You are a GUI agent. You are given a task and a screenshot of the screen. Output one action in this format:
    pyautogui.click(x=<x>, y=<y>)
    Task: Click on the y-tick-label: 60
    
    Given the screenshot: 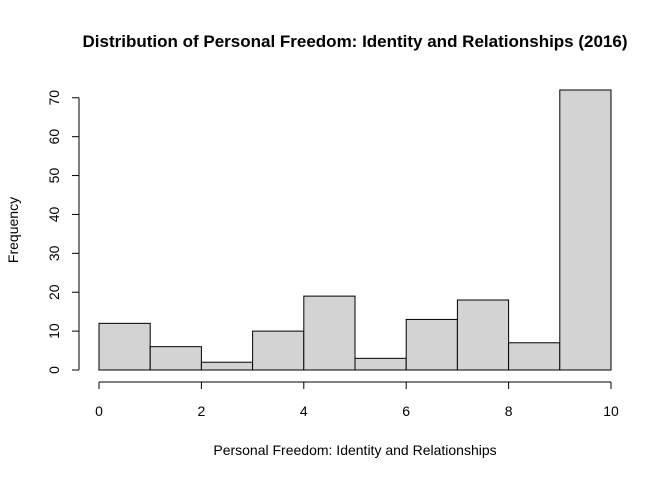 What is the action you would take?
    pyautogui.click(x=54, y=137)
    